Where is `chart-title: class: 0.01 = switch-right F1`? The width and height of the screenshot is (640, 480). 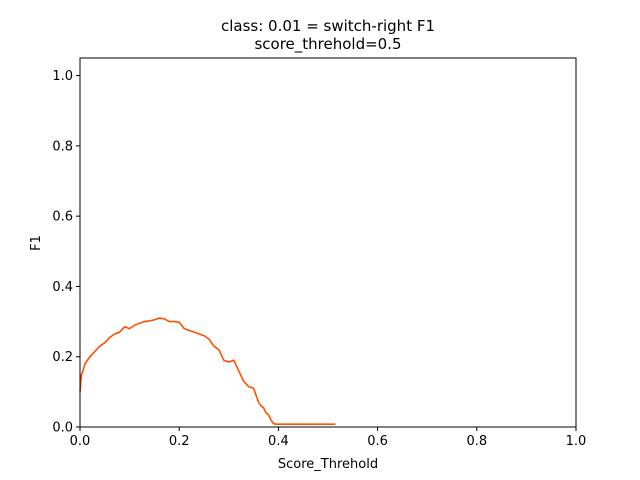
chart-title: class: 0.01 = switch-right F1 is located at coordinates (328, 26).